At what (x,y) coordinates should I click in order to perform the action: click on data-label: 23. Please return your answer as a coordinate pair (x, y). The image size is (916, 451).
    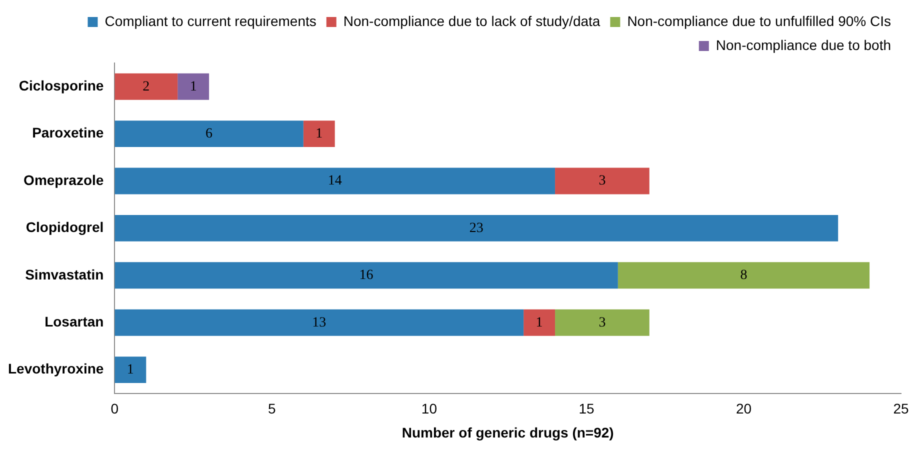
    Looking at the image, I should click on (476, 228).